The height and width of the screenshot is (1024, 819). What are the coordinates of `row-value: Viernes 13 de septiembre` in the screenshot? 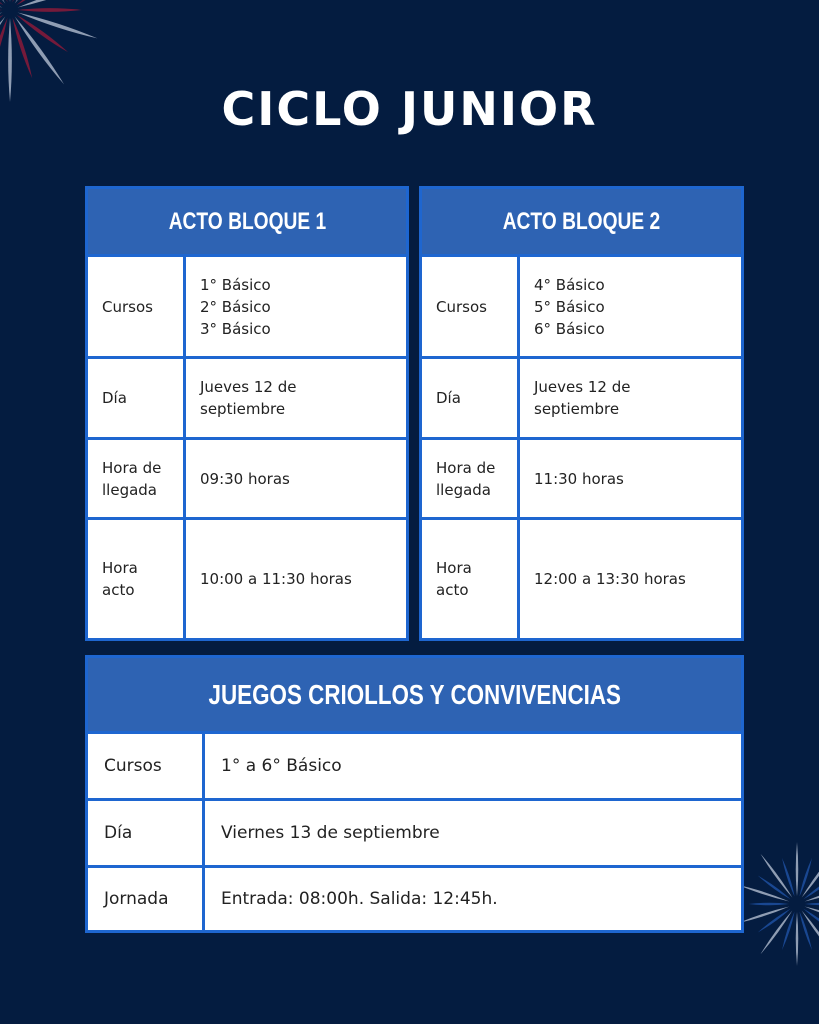 It's located at (473, 833).